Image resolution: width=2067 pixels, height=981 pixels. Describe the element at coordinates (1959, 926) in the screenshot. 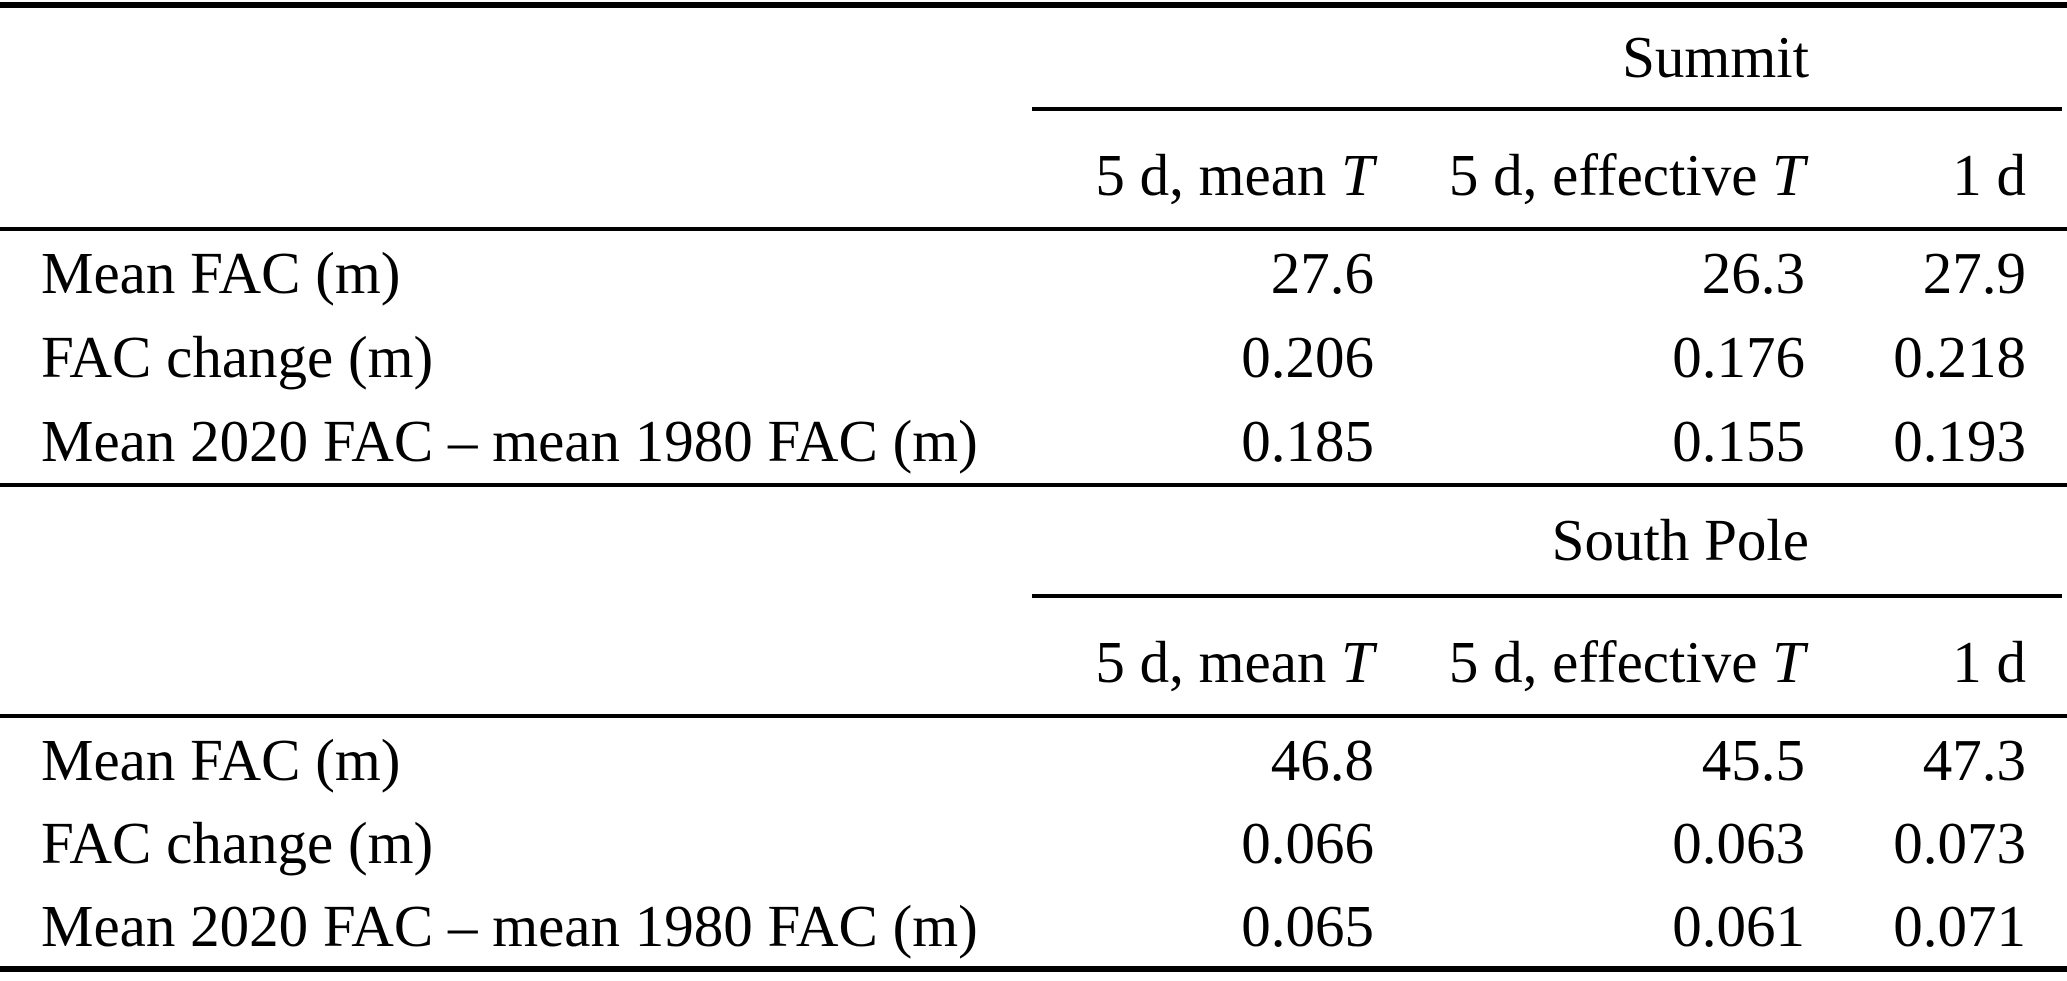

I see `value-cell: 0.071` at that location.